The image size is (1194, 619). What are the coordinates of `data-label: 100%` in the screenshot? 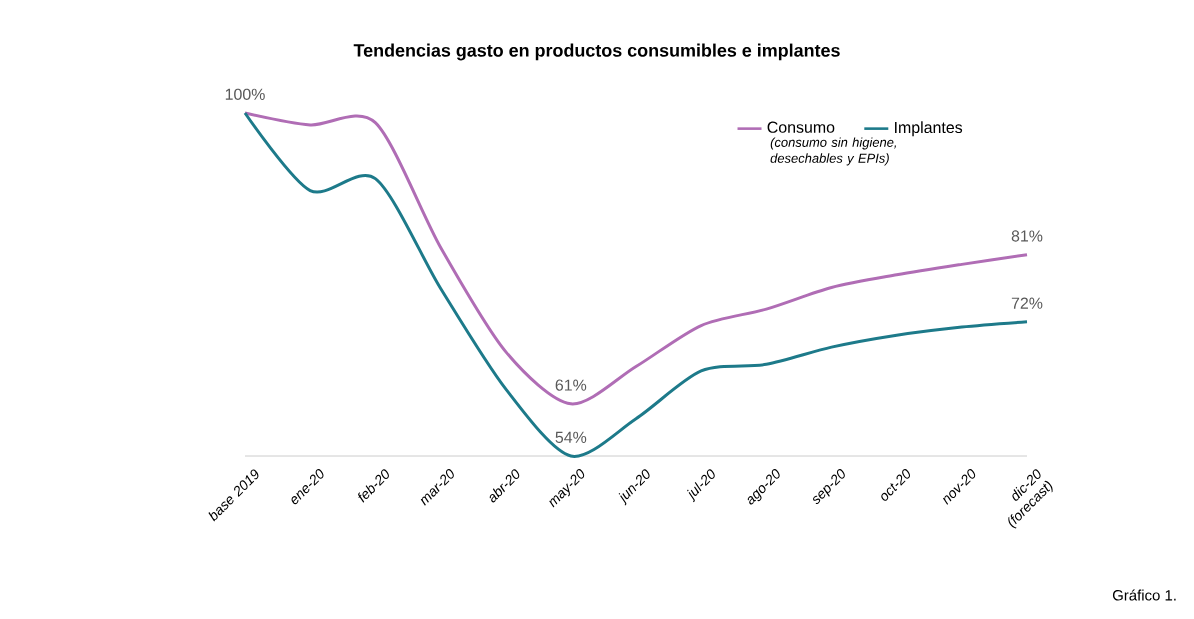 It's located at (245, 94).